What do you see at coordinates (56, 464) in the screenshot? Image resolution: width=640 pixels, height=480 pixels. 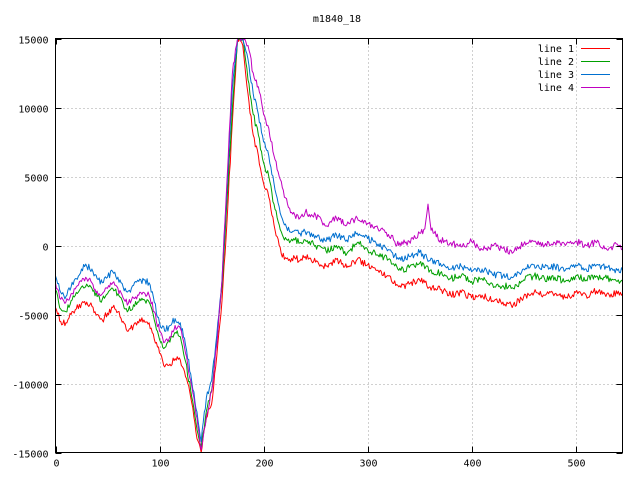 I see `x-tick-label: 0` at bounding box center [56, 464].